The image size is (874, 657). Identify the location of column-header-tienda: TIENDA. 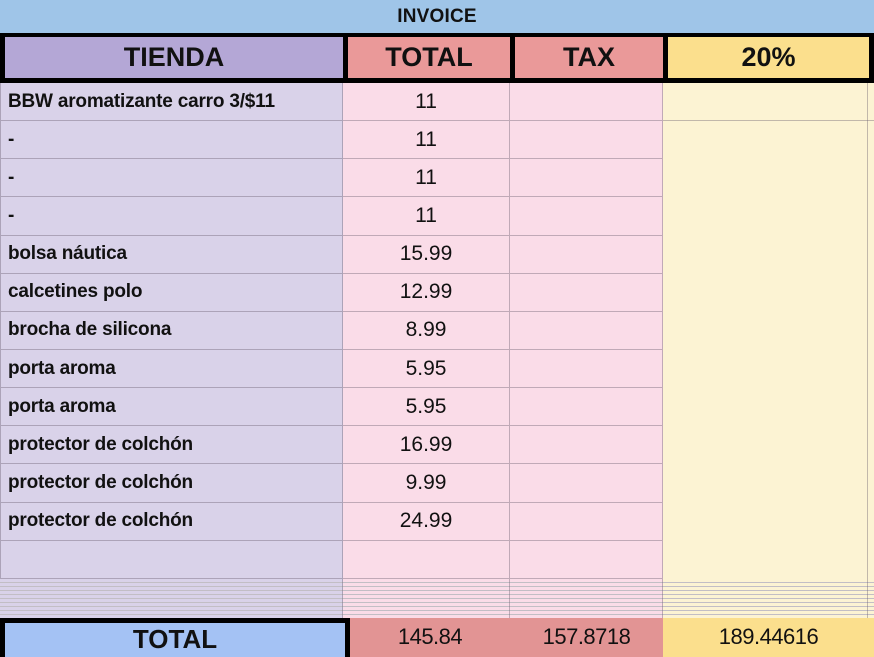
(171, 57).